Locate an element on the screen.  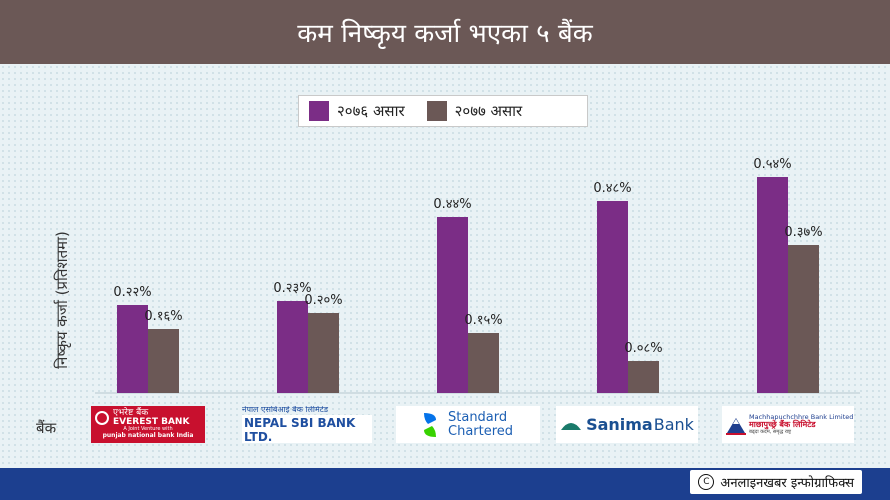
data-label-2076-2: 0.४४% is located at coordinates (452, 204).